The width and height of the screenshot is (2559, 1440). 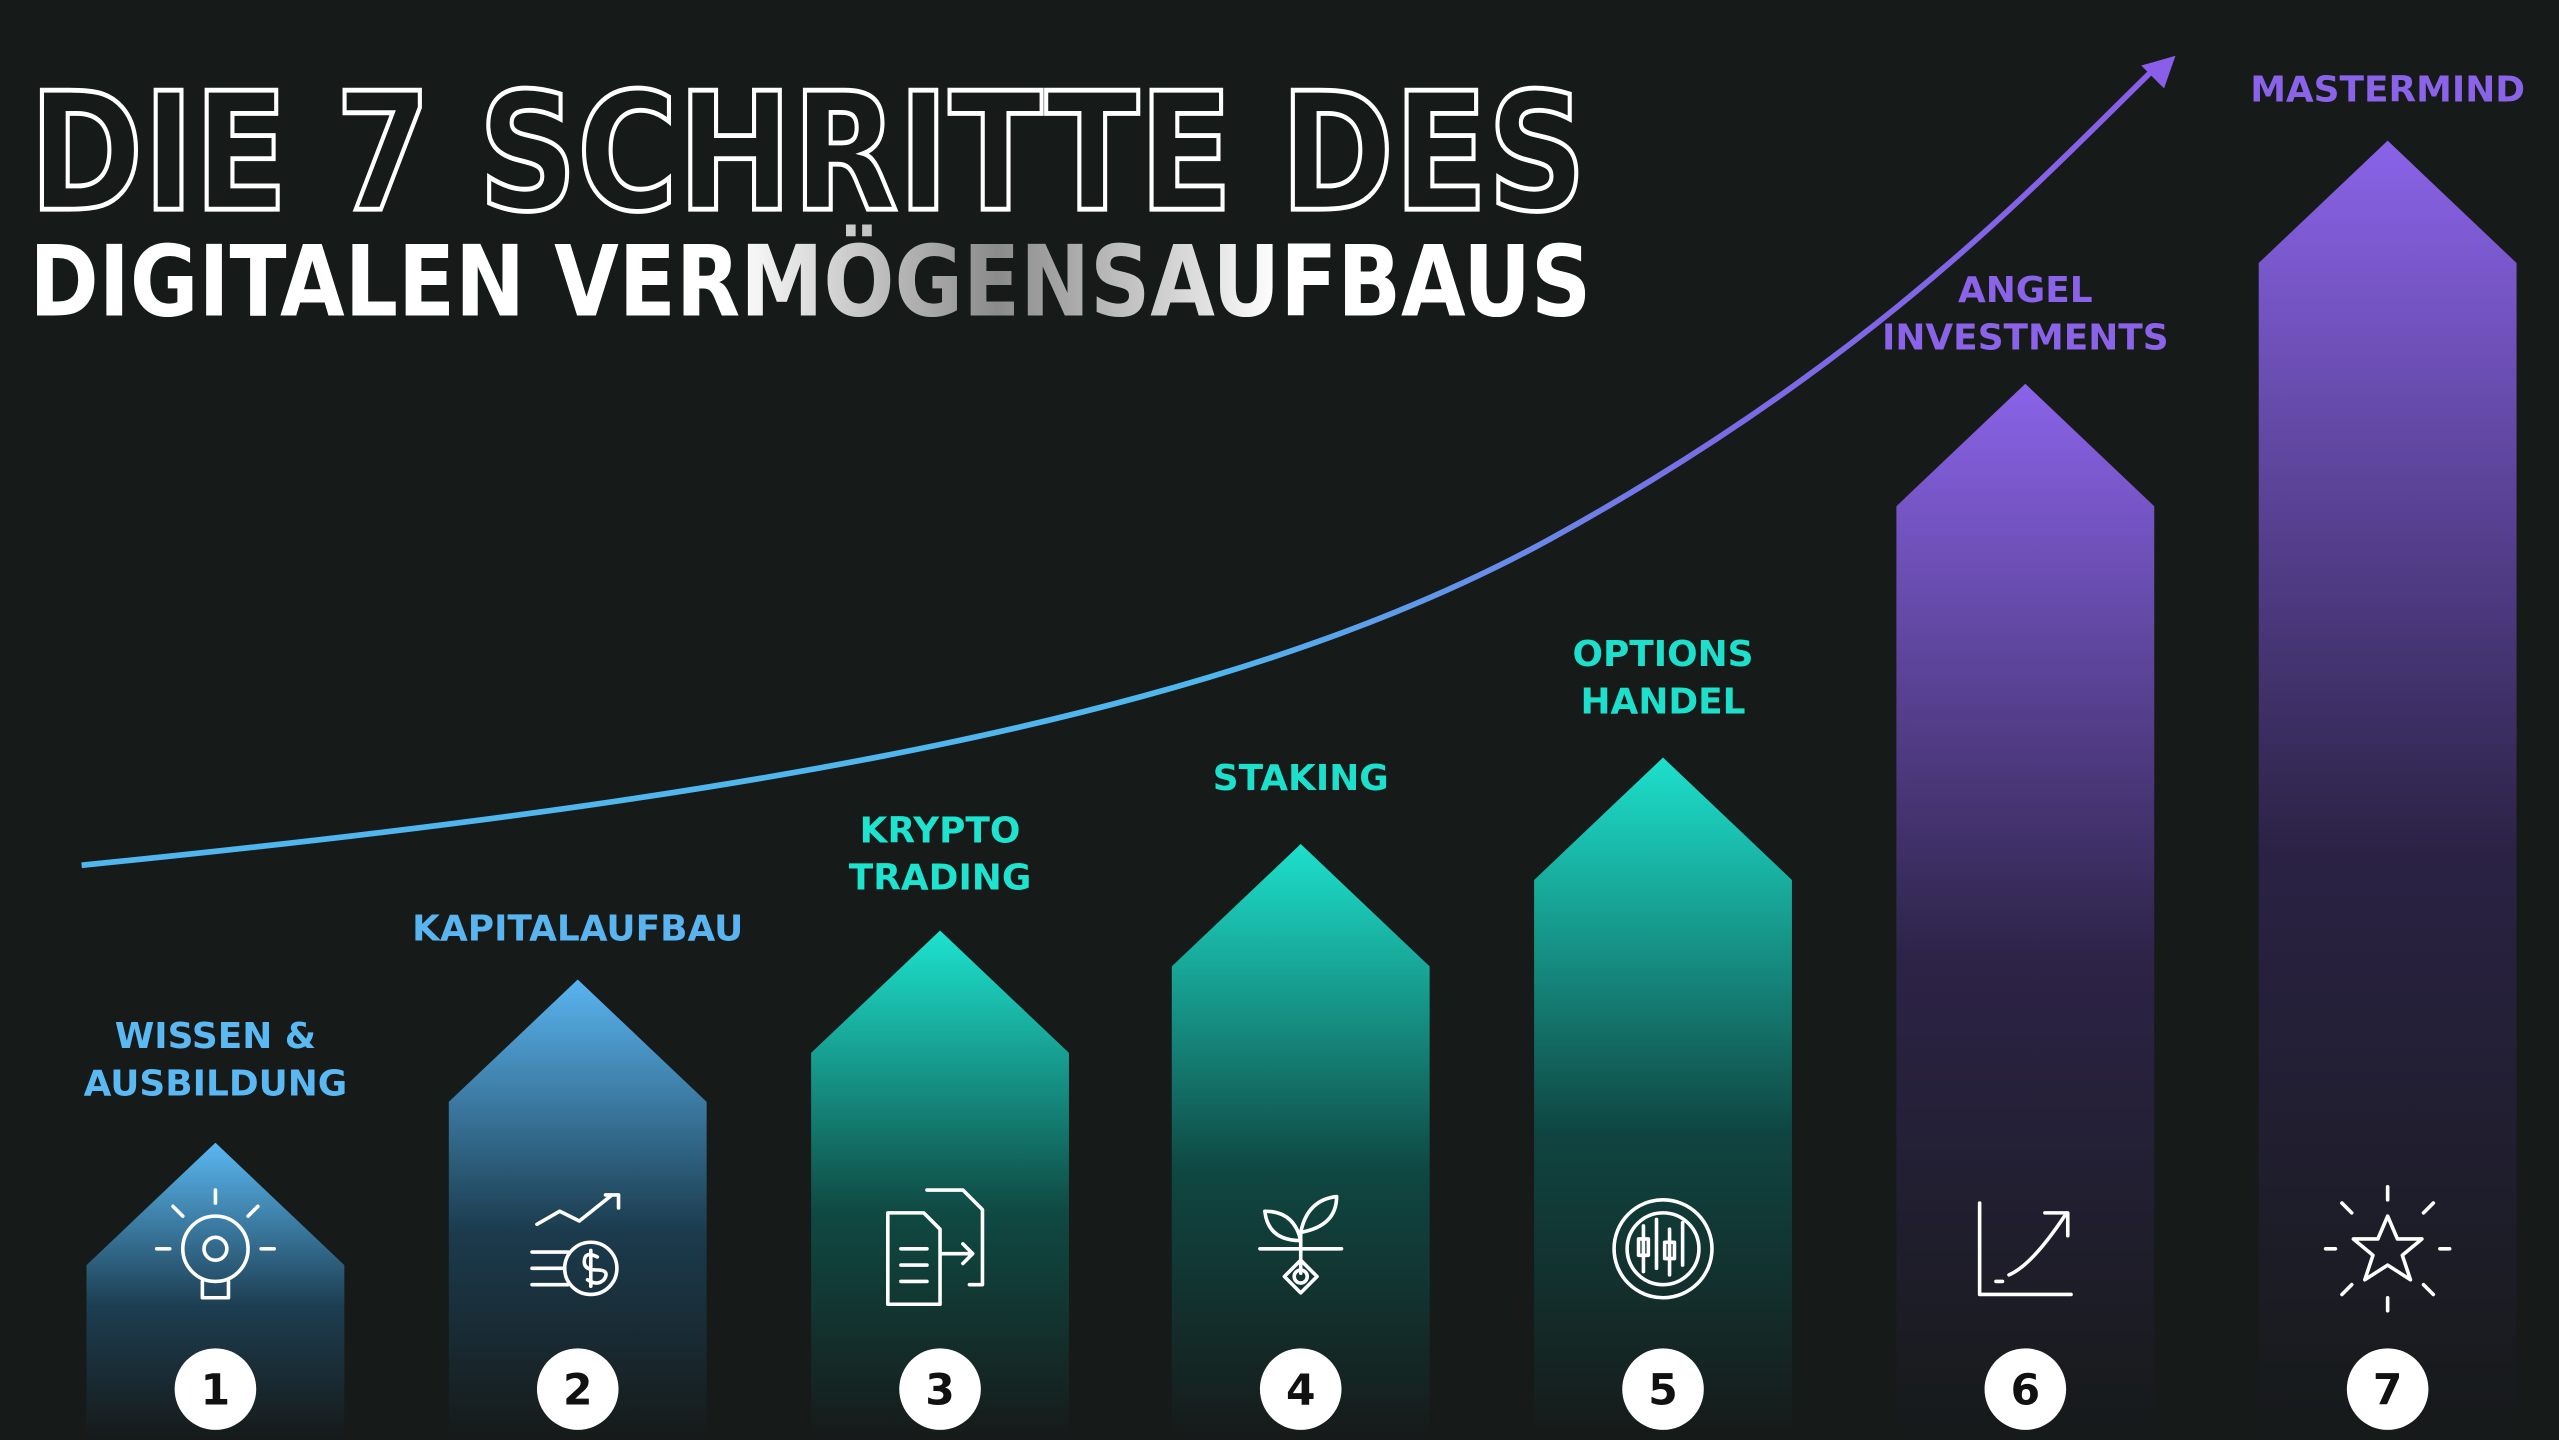 I want to click on step: STAKING 4, so click(x=1300, y=1099).